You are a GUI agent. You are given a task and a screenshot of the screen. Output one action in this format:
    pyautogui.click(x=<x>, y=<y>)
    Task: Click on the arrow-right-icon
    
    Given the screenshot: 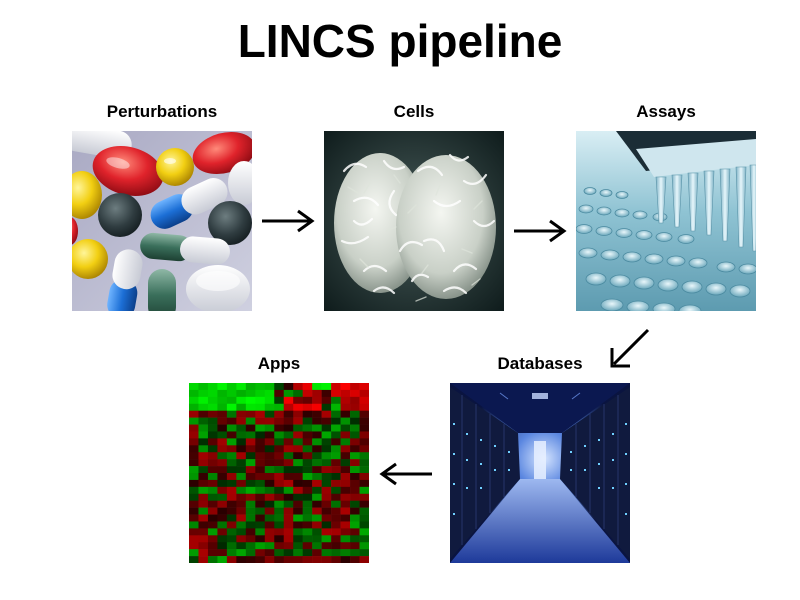 What is the action you would take?
    pyautogui.click(x=288, y=221)
    